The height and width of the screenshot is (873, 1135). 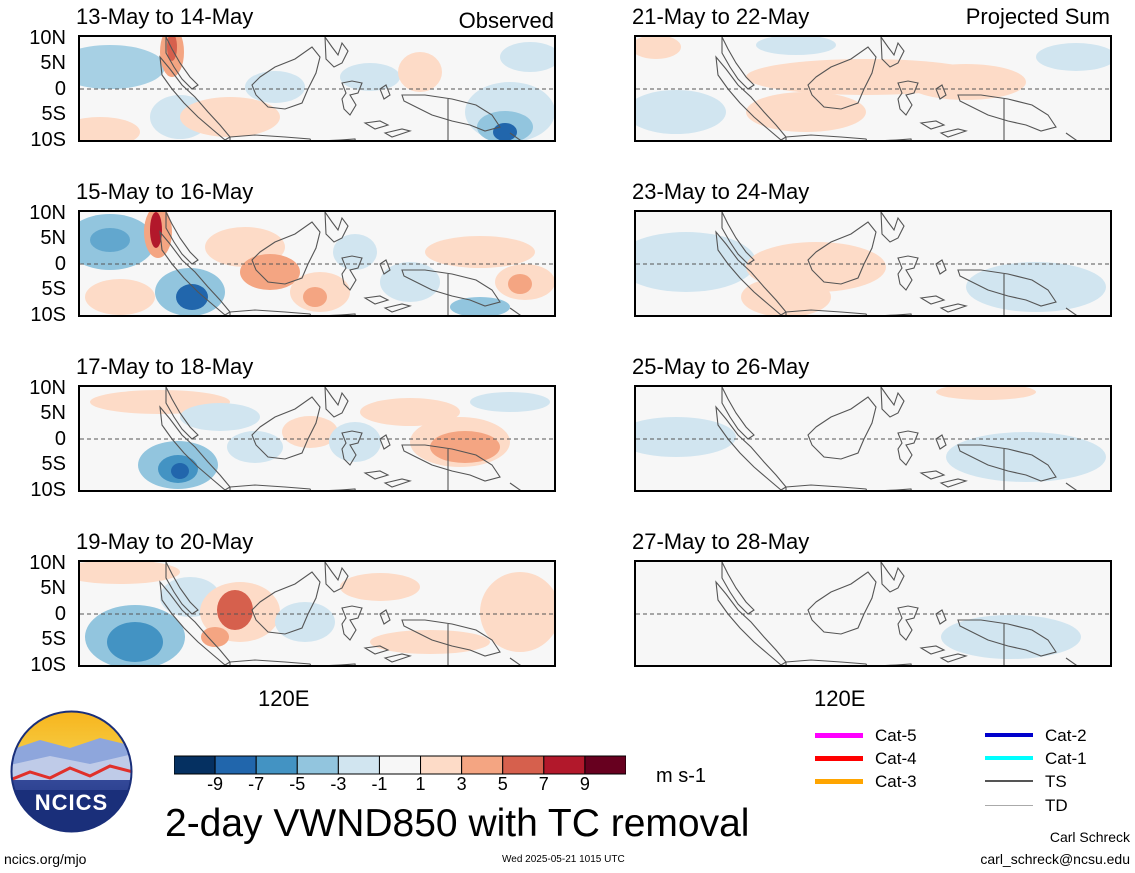 I want to click on panel-title: 27-May to 28-May, so click(x=721, y=541).